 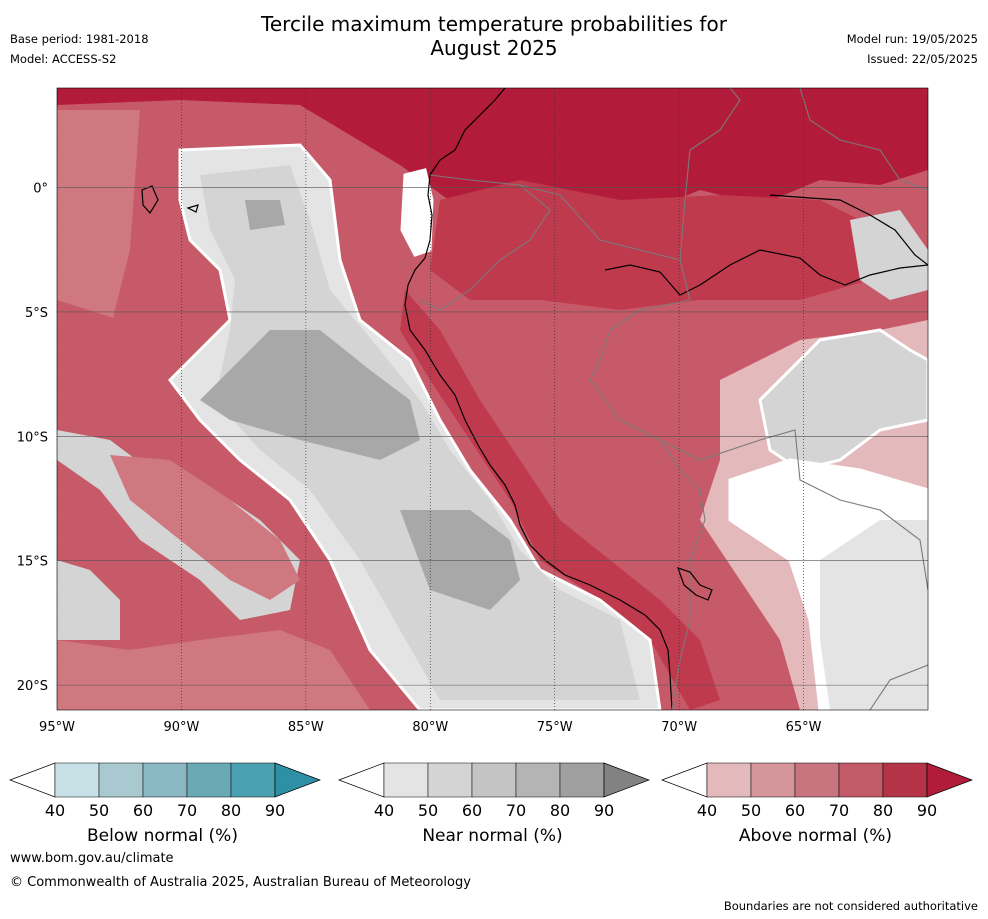 What do you see at coordinates (766, 272) in the screenshot?
I see `amazon-river` at bounding box center [766, 272].